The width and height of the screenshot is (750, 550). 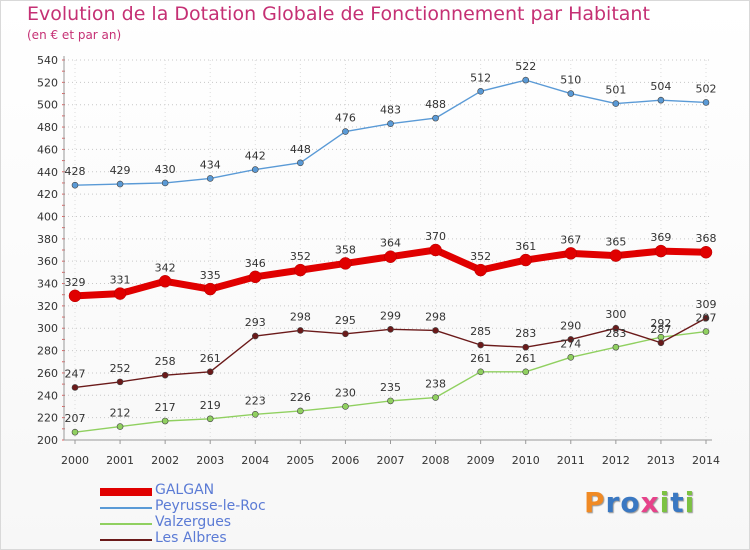 What do you see at coordinates (210, 460) in the screenshot?
I see `x-tick-label: 2003` at bounding box center [210, 460].